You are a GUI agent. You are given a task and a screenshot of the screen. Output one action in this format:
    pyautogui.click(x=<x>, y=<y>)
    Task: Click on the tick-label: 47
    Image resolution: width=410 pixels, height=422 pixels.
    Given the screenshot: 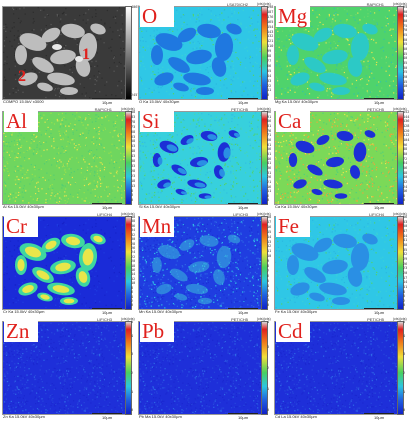 What is the action you would take?
    pyautogui.click(x=405, y=230)
    